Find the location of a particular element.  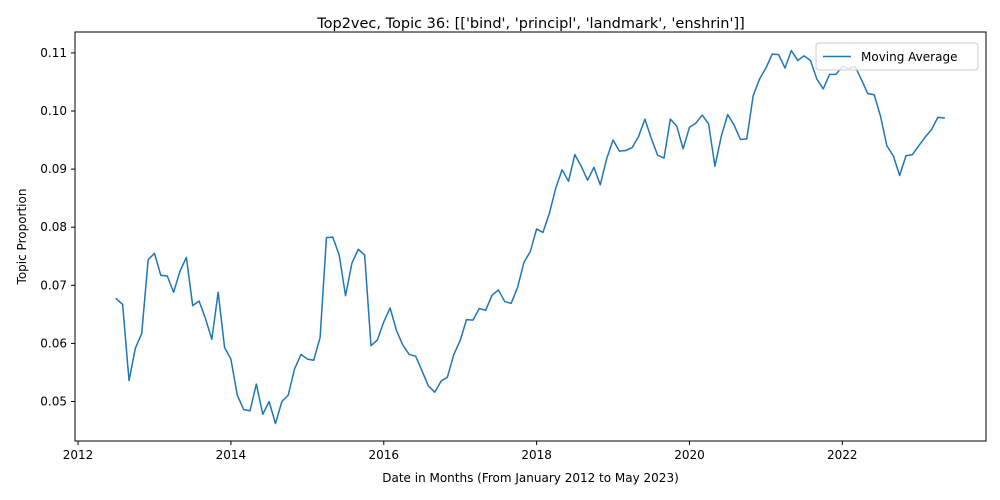

y-axis: 0.05 0.06 0.07 0.08 0.09 0.10 0.11 is located at coordinates (57, 227).